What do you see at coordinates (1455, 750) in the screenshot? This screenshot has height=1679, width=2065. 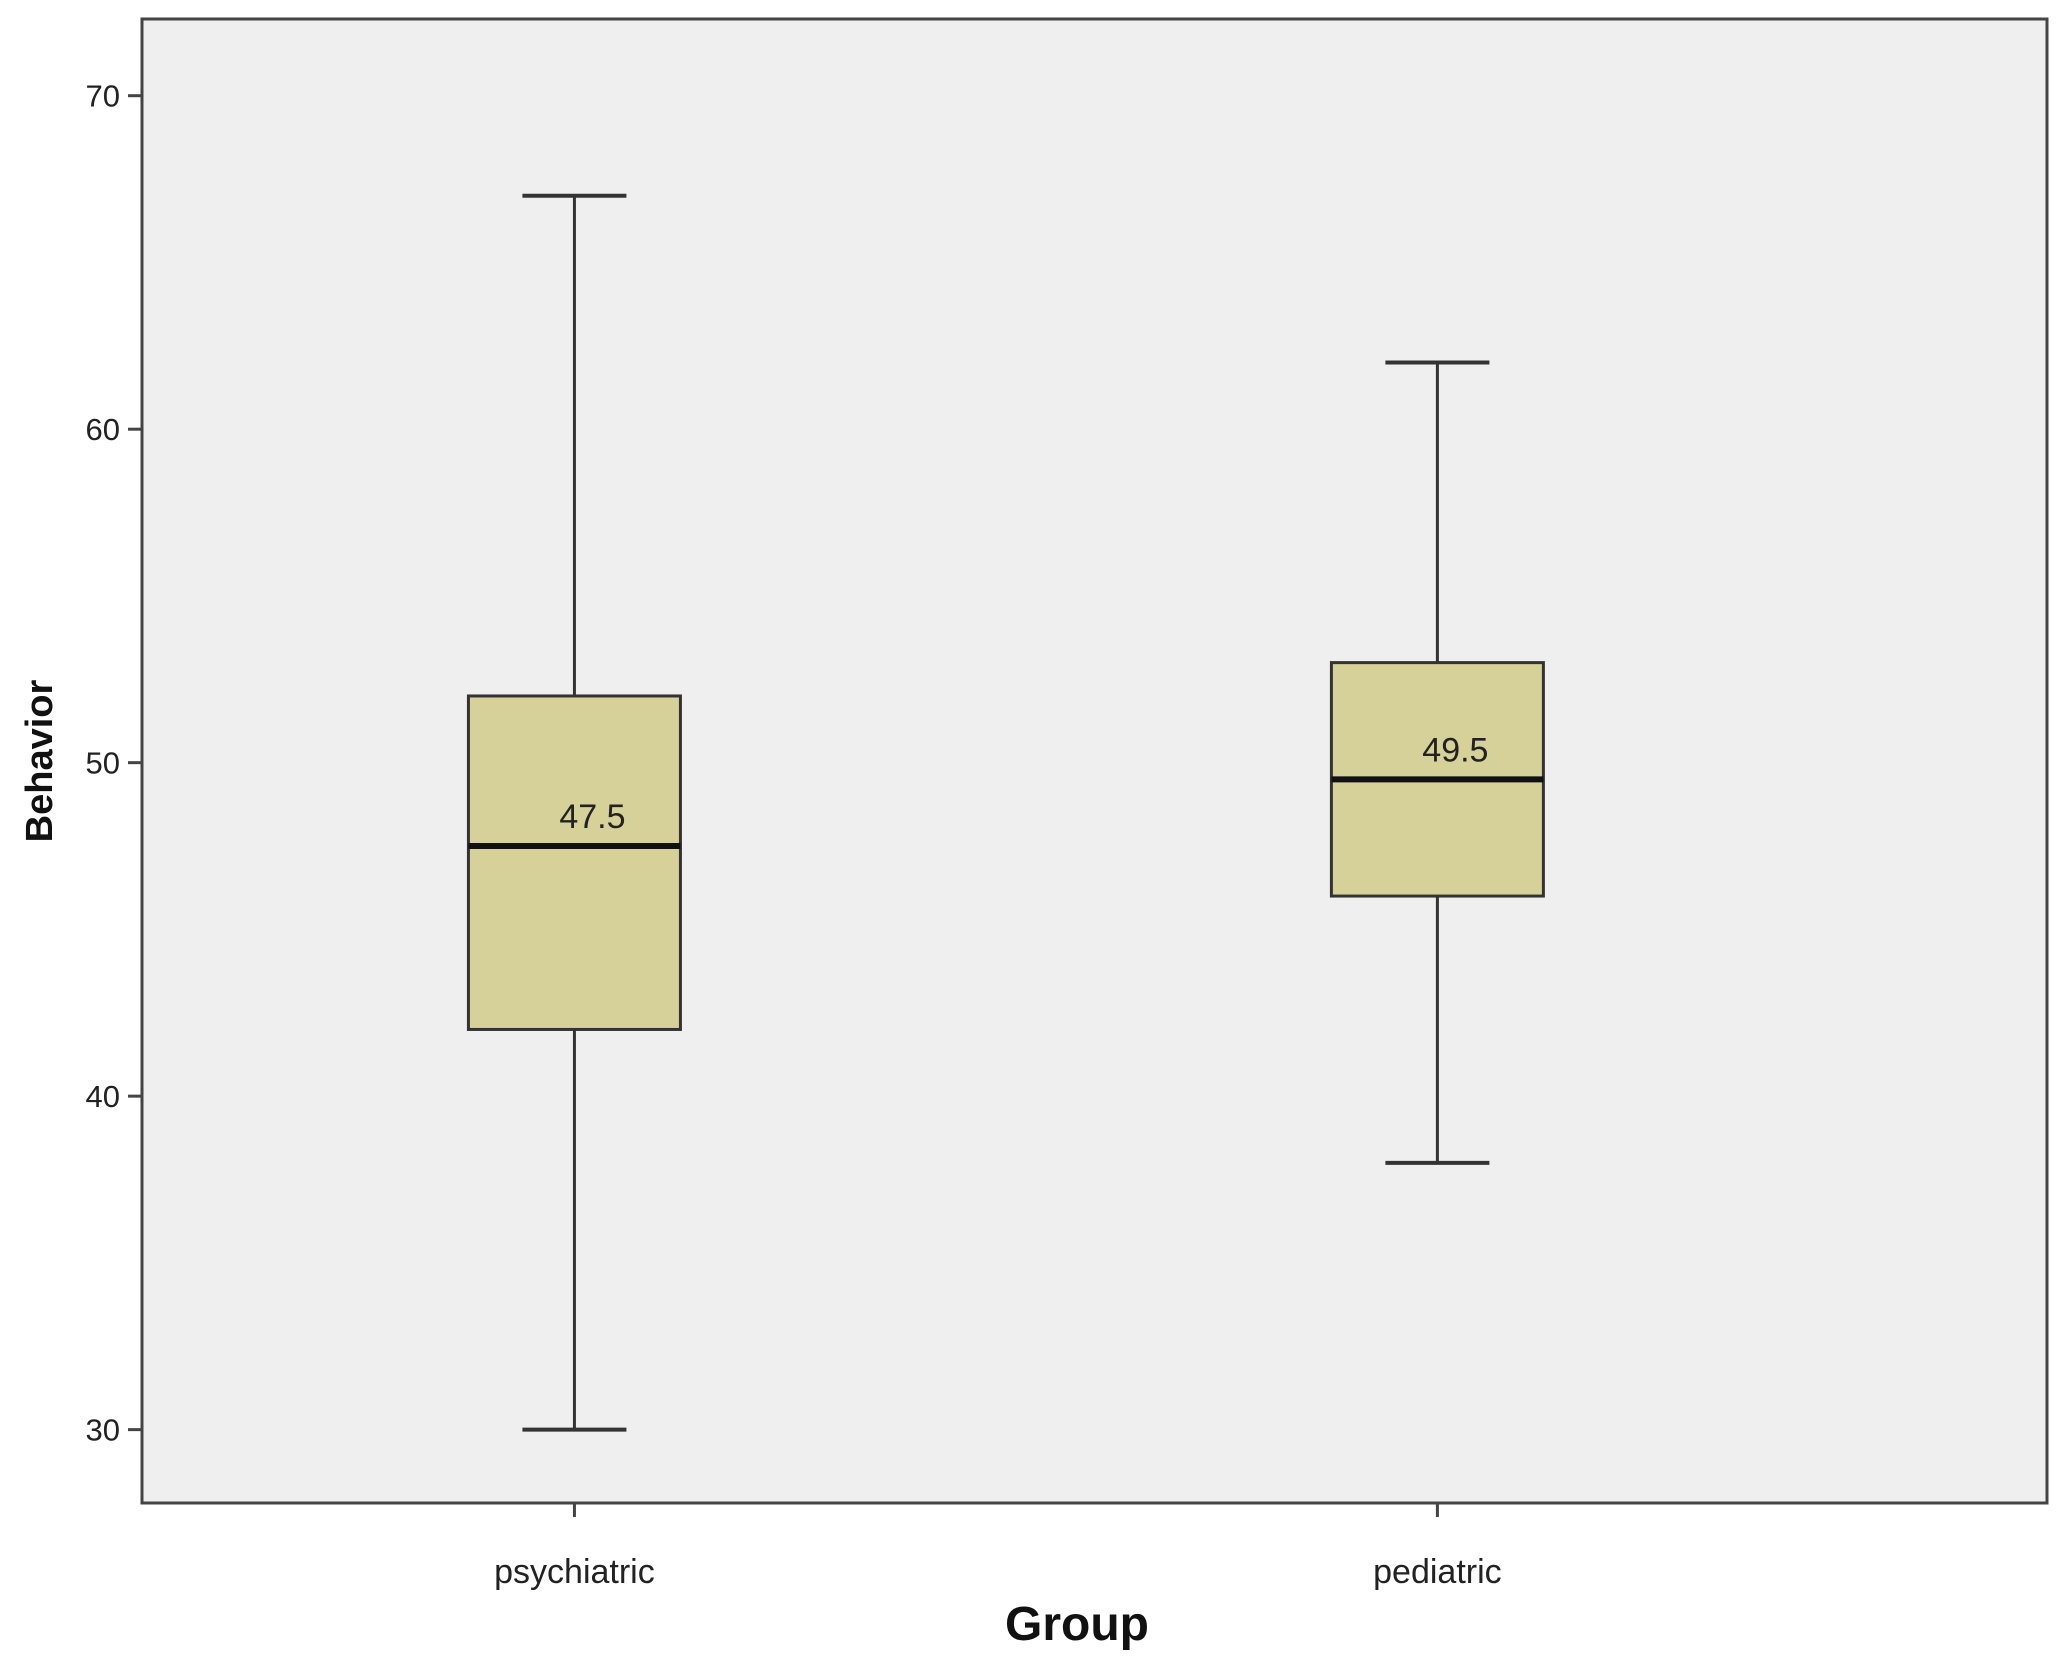 I see `median-label: 49.5` at bounding box center [1455, 750].